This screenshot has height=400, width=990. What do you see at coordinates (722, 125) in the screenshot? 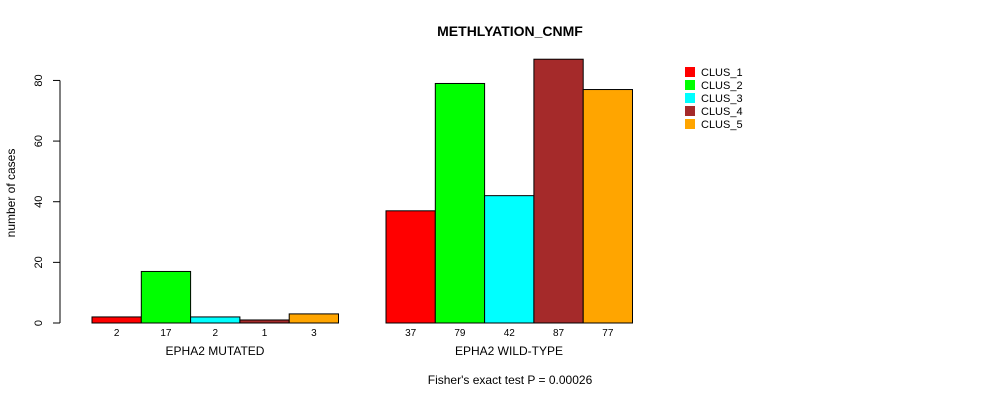
I see `legend-label: CLUS_5` at bounding box center [722, 125].